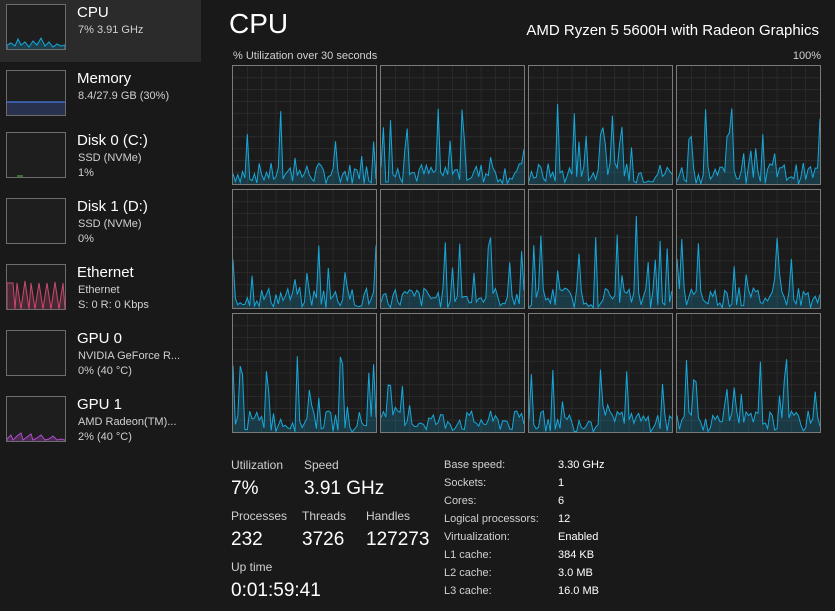 The width and height of the screenshot is (835, 611). What do you see at coordinates (575, 573) in the screenshot?
I see `spec-value-l2-cache: 3.0 MB` at bounding box center [575, 573].